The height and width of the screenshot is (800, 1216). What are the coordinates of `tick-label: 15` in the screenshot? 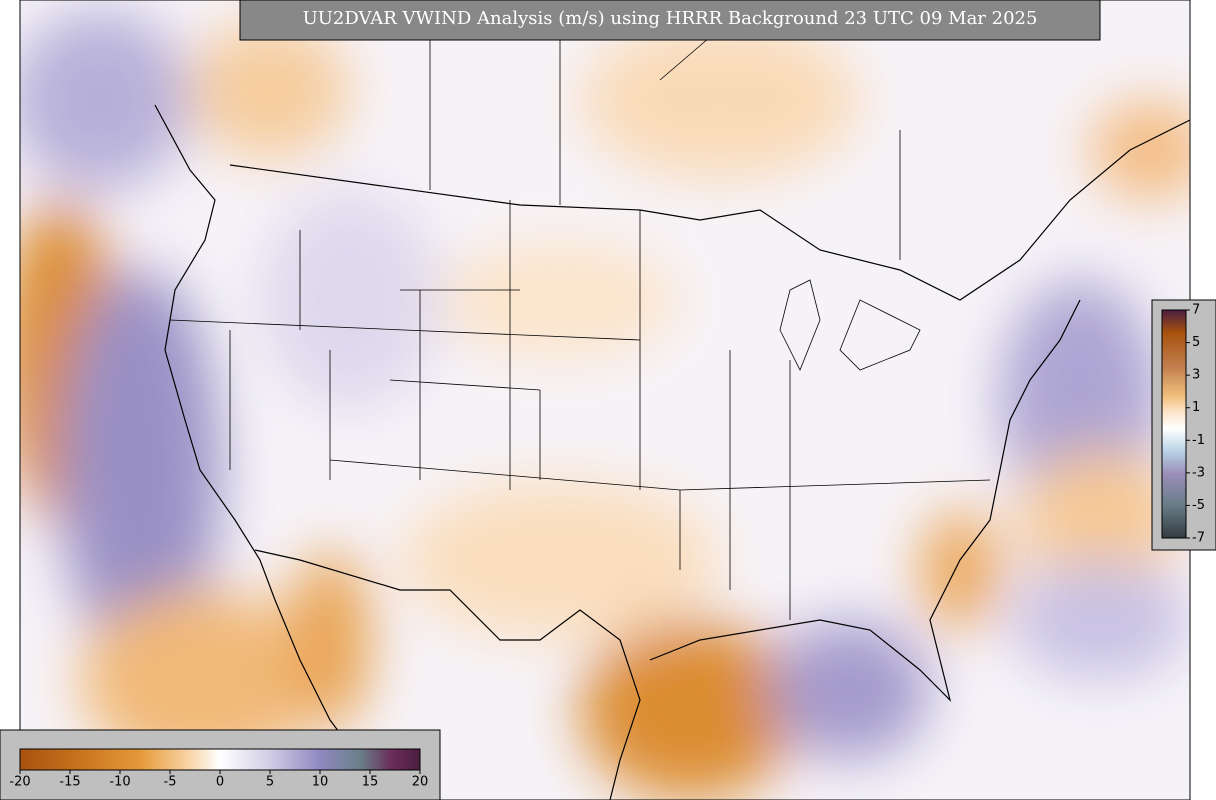 It's located at (370, 782).